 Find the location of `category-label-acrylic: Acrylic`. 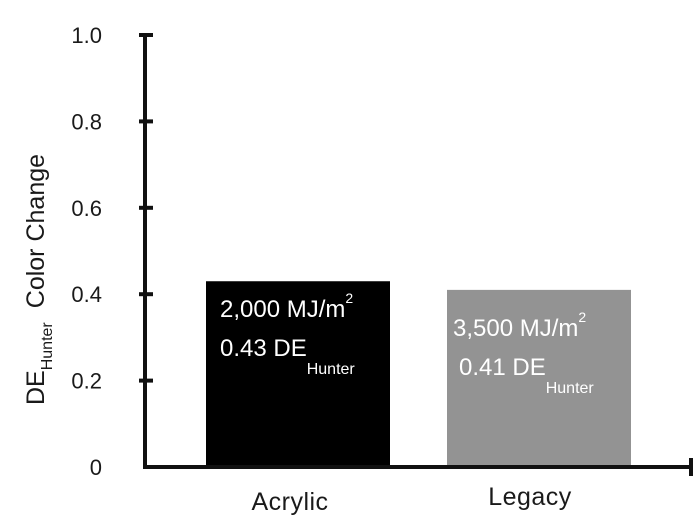

category-label-acrylic: Acrylic is located at coordinates (289, 502).